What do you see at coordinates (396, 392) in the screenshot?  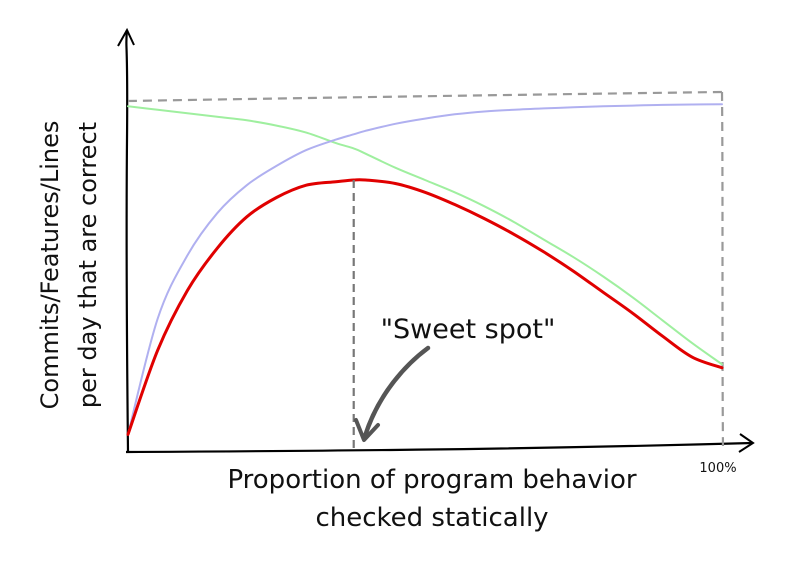 I see `annotation-arrow` at bounding box center [396, 392].